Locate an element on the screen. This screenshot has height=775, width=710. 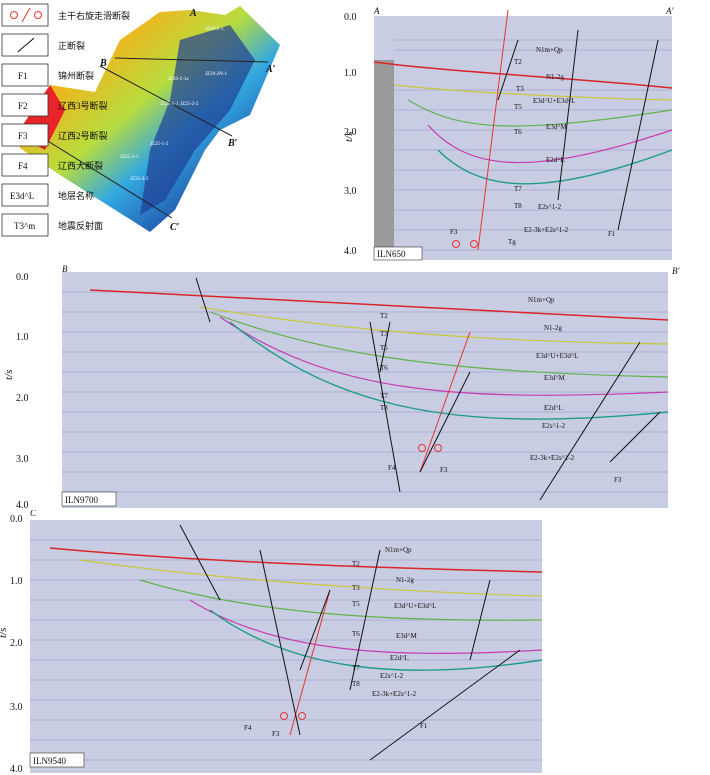
legend-item-strike-slip: 主干右旋走滑断裂 is located at coordinates (65, 15).